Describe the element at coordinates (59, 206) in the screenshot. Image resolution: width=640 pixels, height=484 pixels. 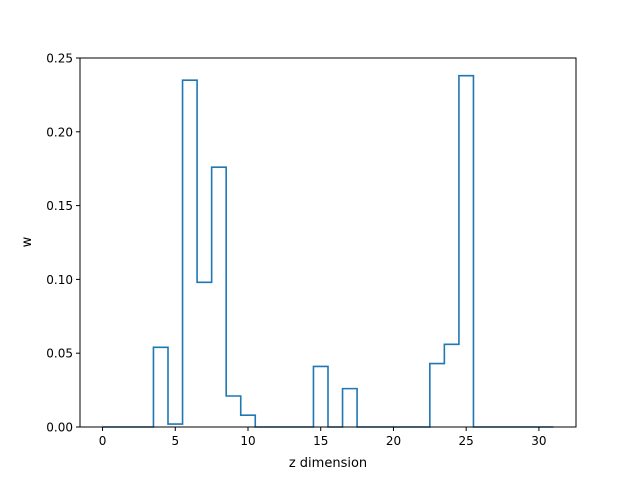
I see `y-tick-label: 0.15` at that location.